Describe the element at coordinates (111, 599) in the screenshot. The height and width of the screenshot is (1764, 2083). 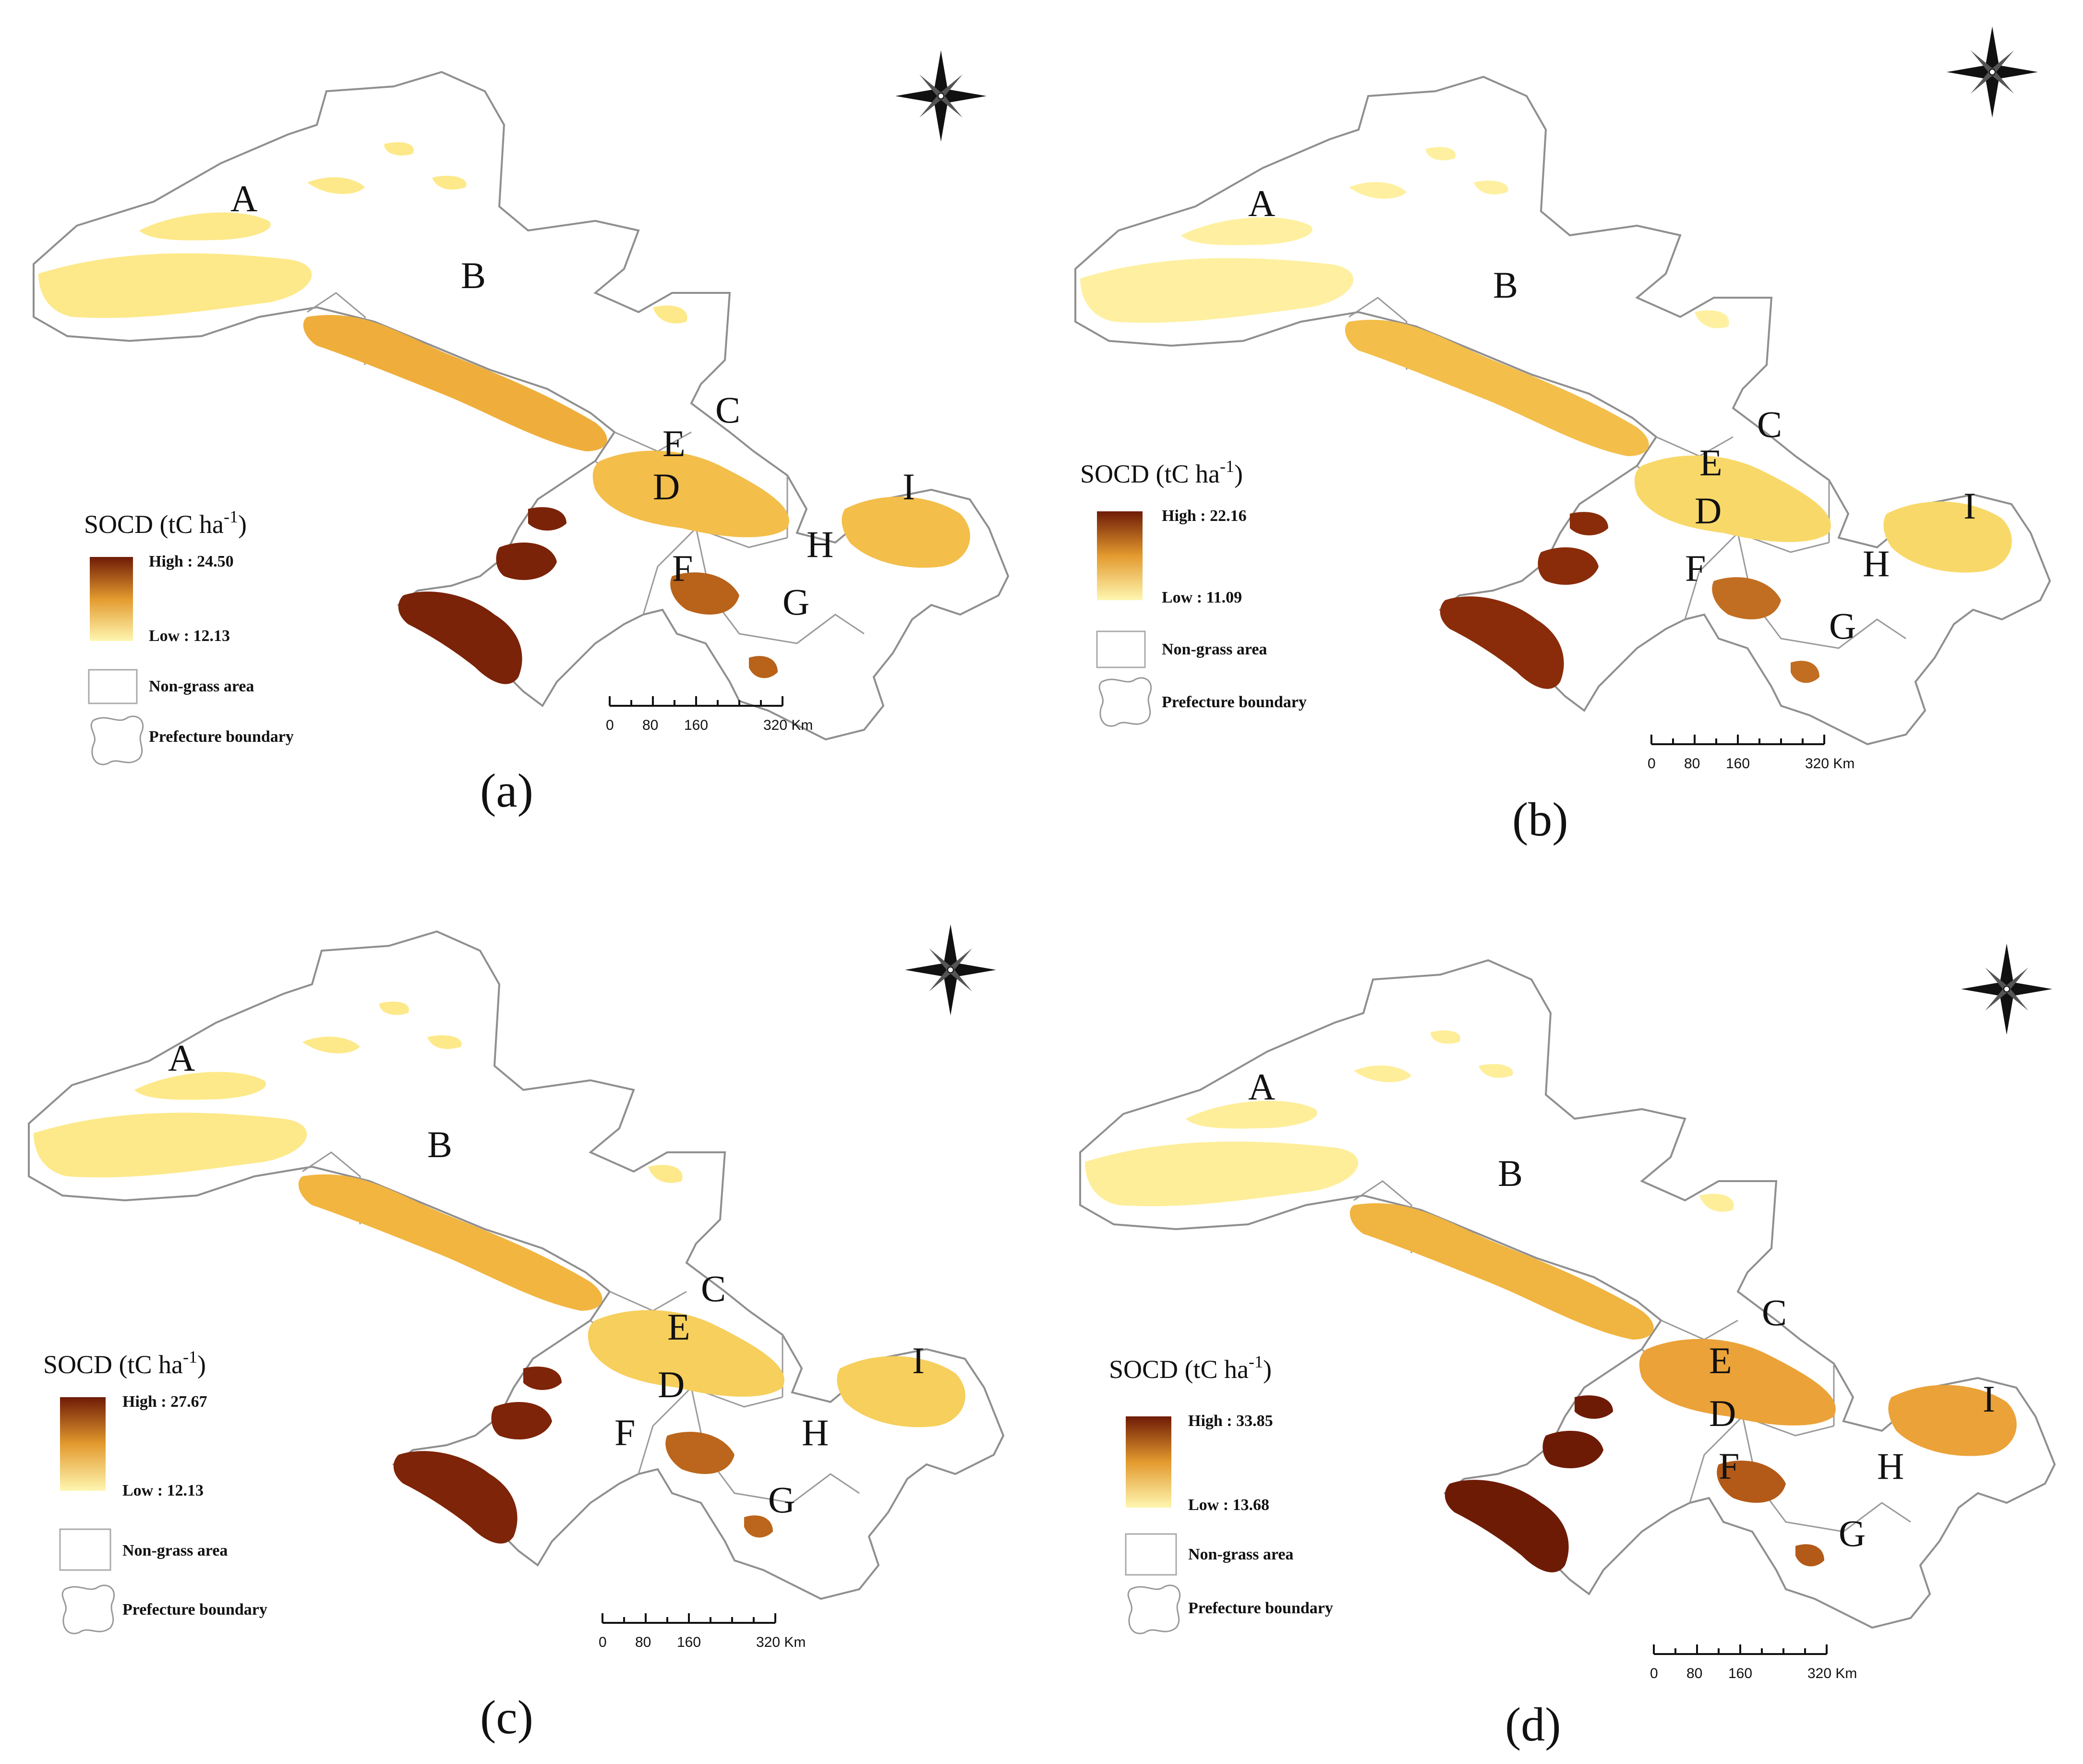
I see `color-ramp-a` at that location.